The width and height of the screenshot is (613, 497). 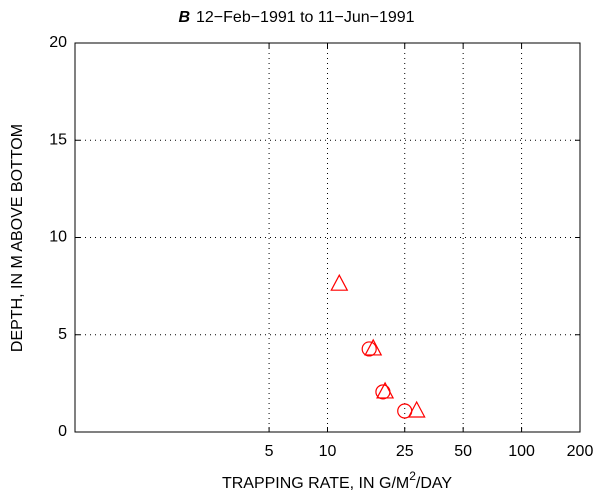 What do you see at coordinates (463, 451) in the screenshot?
I see `x-tick-label: 50` at bounding box center [463, 451].